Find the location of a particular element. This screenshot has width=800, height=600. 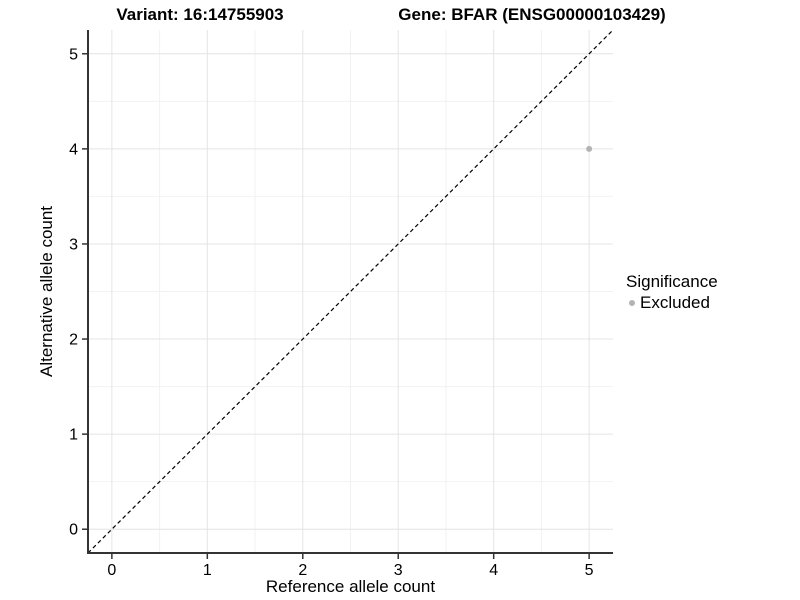

x-tick-label: 0 is located at coordinates (111, 570).